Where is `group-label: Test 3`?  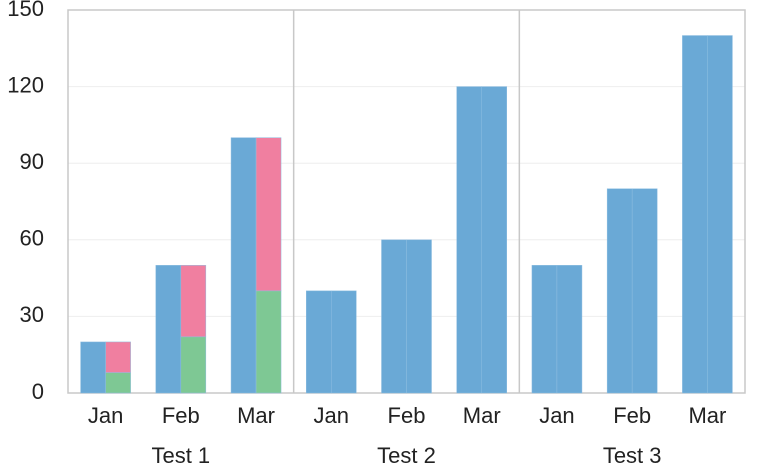 group-label: Test 3 is located at coordinates (632, 455).